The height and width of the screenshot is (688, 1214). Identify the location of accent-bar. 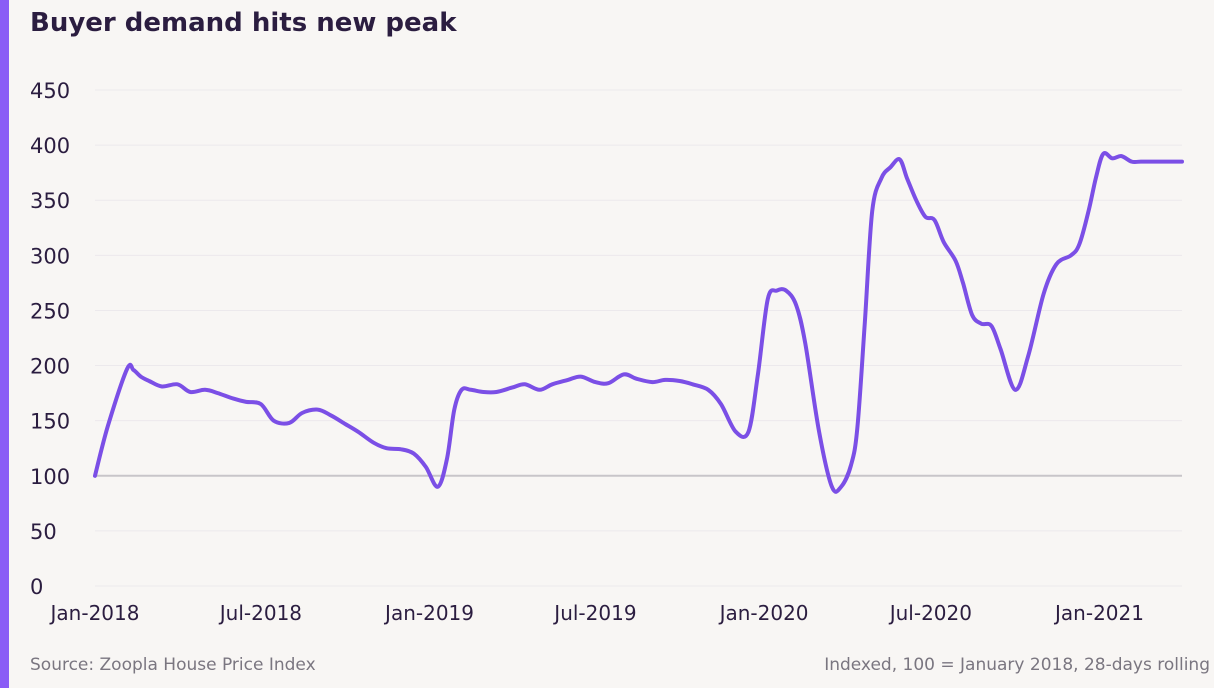
(4, 344).